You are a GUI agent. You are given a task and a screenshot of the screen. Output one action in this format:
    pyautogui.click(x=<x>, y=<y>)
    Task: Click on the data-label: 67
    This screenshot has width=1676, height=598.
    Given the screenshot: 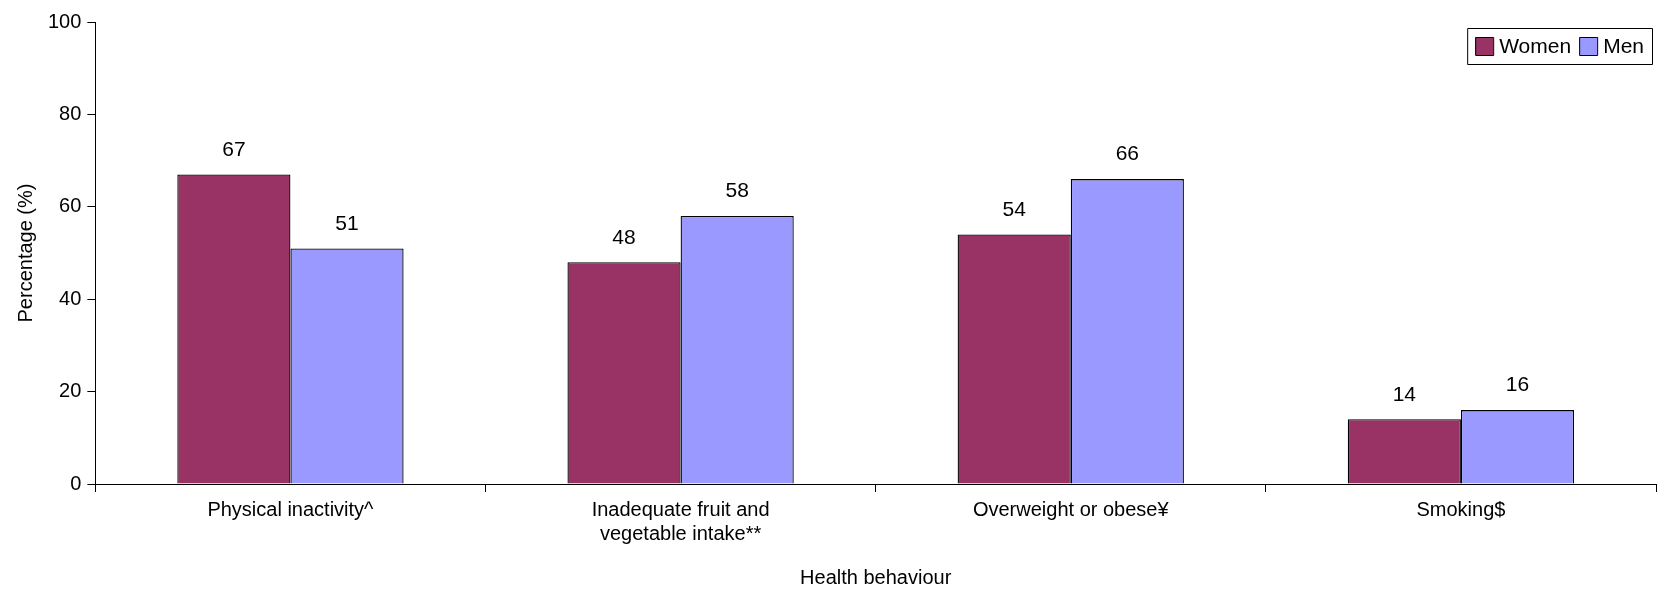 What is the action you would take?
    pyautogui.click(x=234, y=148)
    